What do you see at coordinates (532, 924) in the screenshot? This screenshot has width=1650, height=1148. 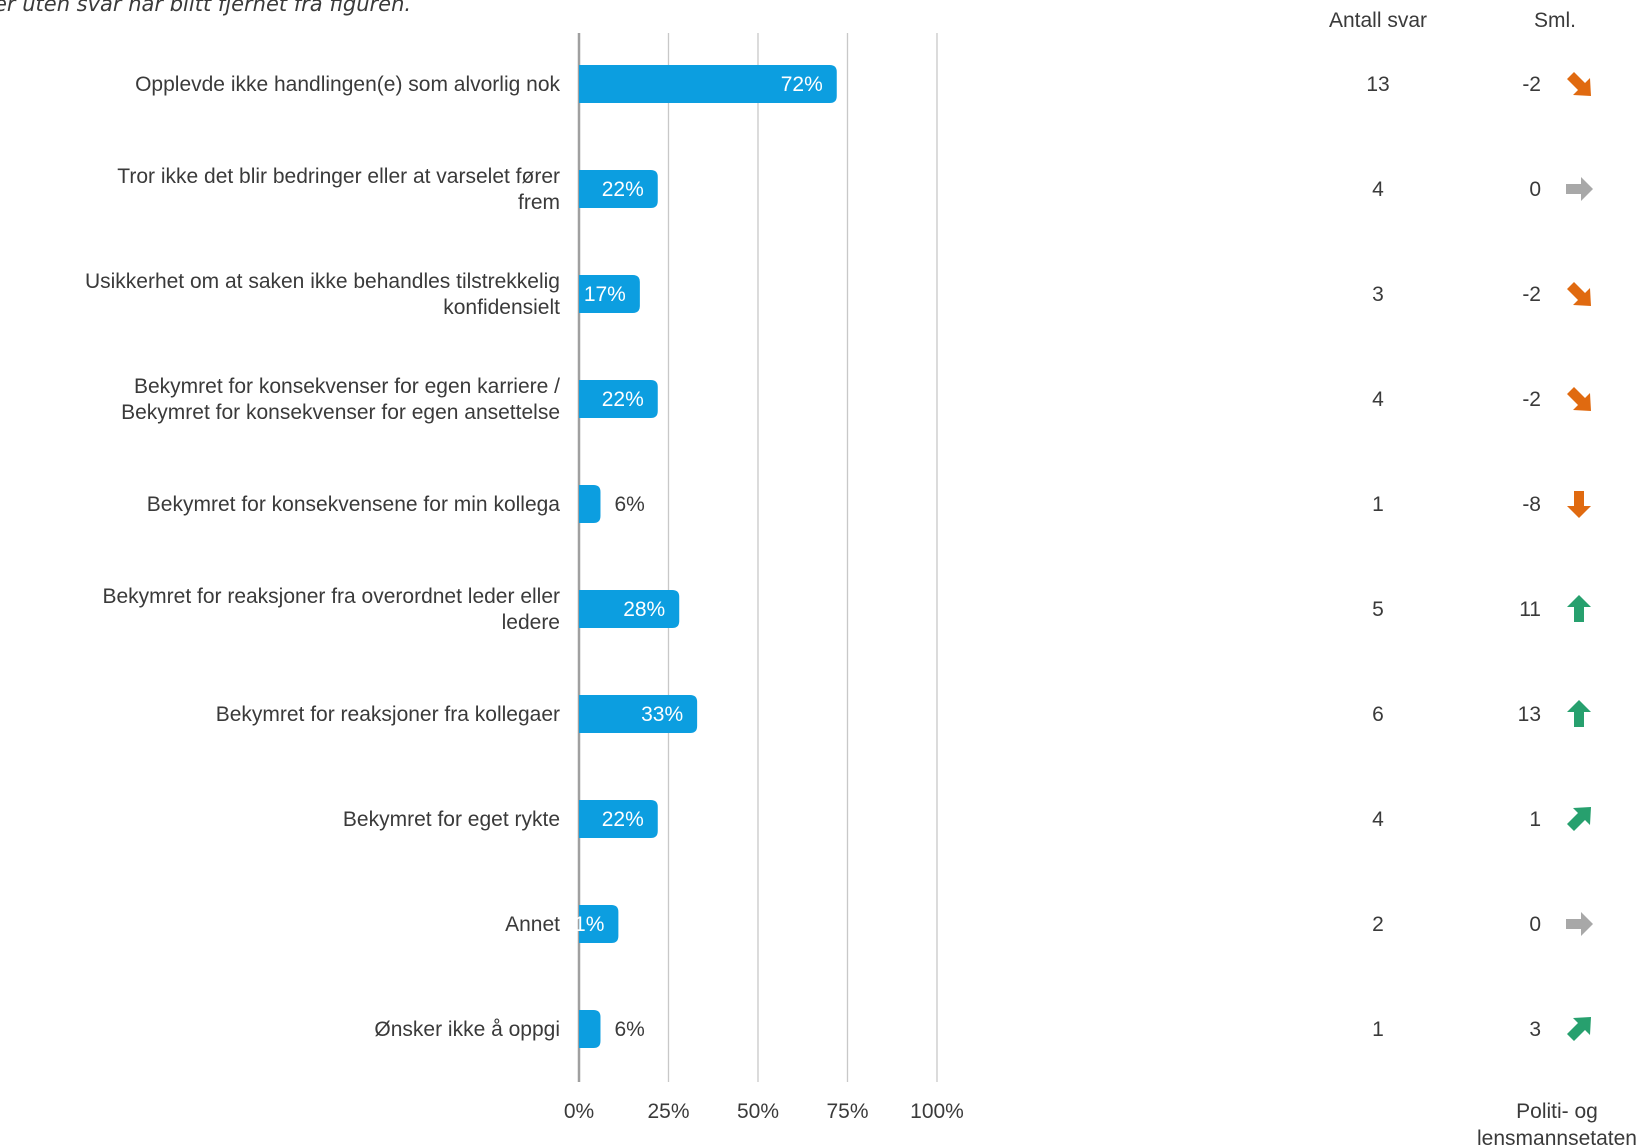 I see `category-label: Annet` at bounding box center [532, 924].